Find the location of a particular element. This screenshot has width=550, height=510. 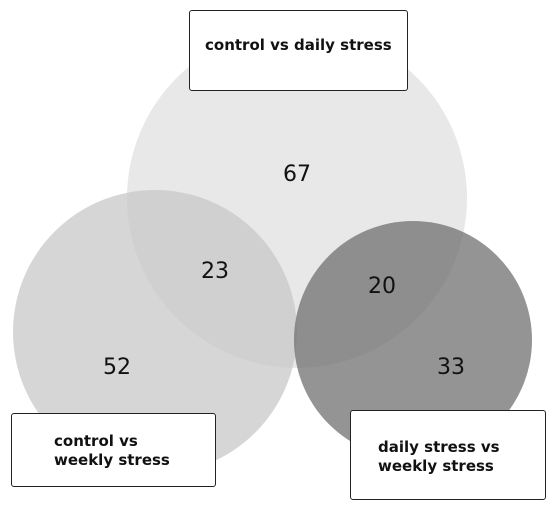

label-daily-stress-vs-weekly-stress: daily stress vs weekly stress is located at coordinates (448, 455).